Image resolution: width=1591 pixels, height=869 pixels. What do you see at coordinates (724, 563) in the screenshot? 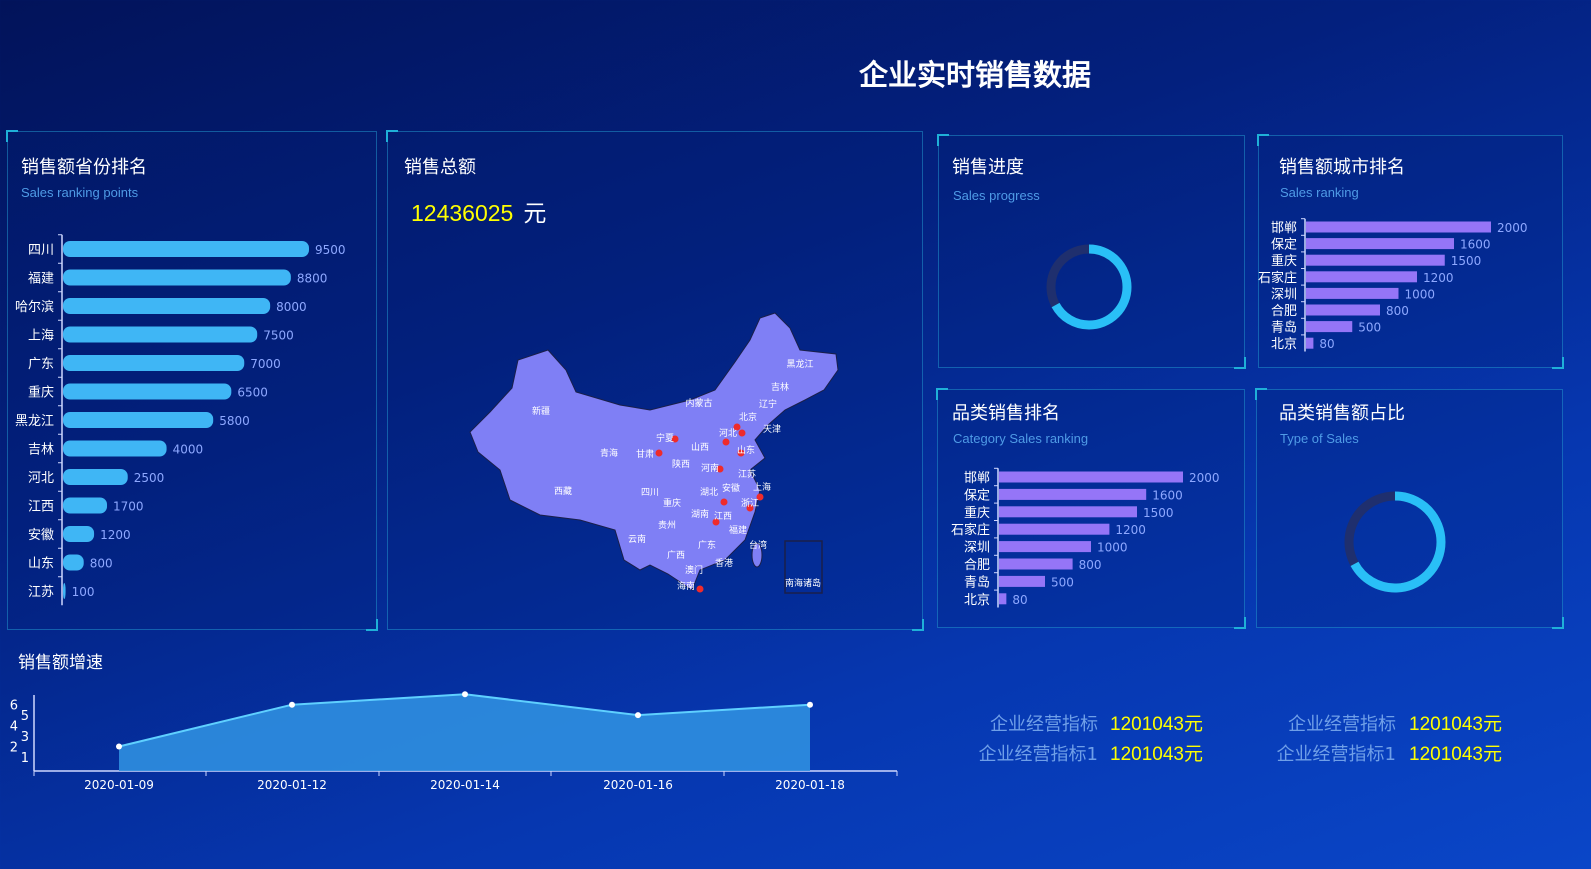
I see `map-region-label: 香港` at bounding box center [724, 563].